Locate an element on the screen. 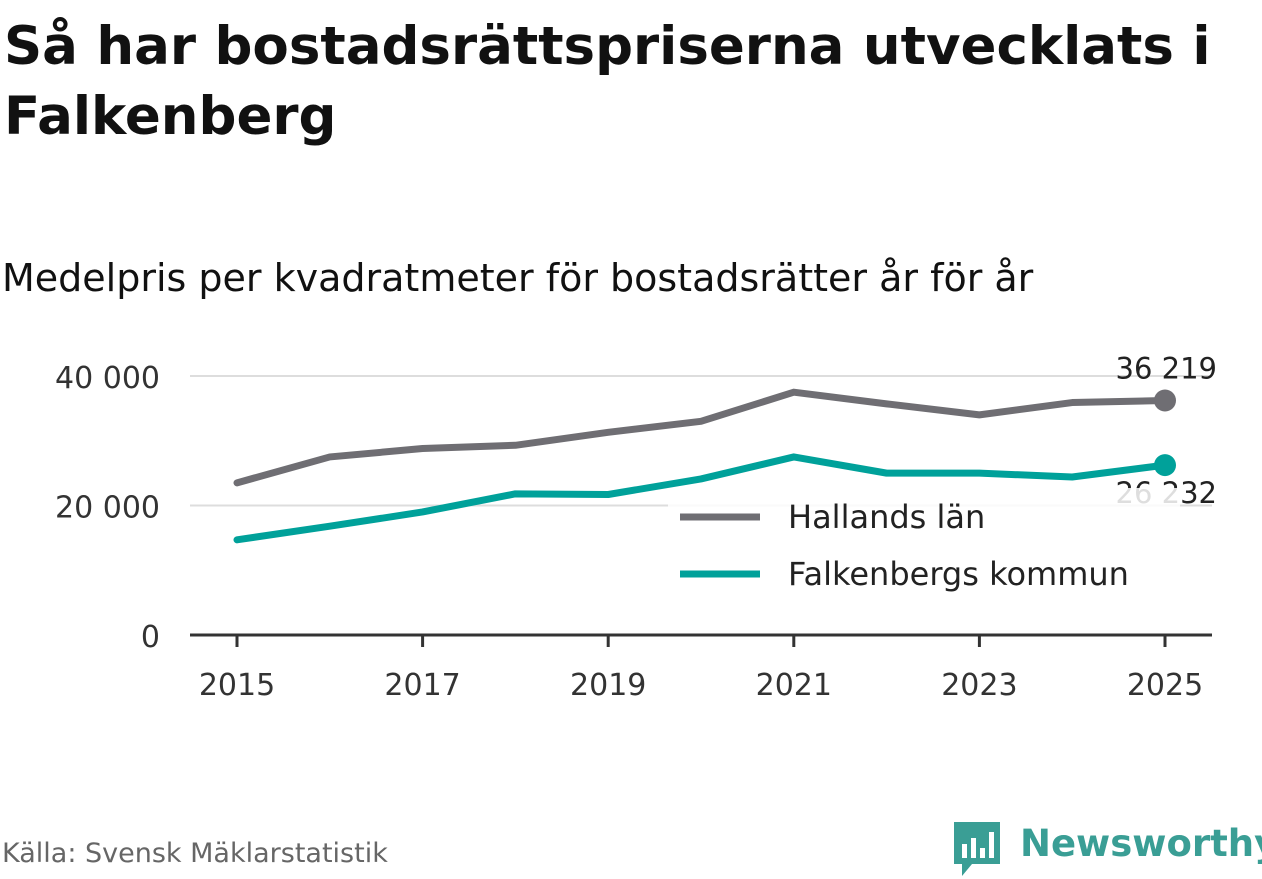  x-tick-label: 2017 is located at coordinates (422, 685).